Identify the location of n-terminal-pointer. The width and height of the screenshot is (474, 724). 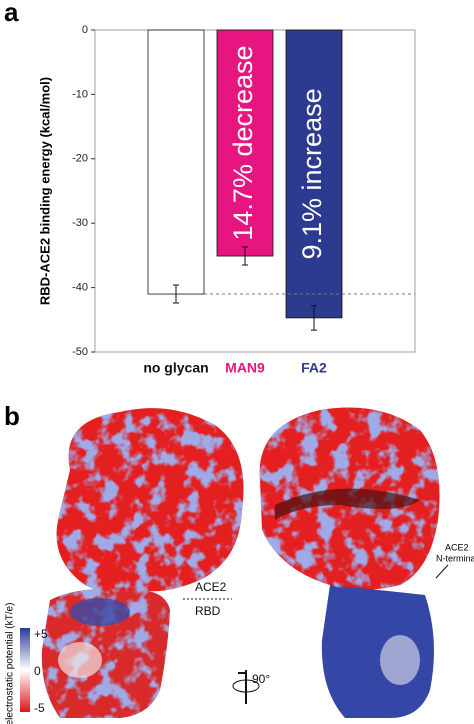
(442, 571).